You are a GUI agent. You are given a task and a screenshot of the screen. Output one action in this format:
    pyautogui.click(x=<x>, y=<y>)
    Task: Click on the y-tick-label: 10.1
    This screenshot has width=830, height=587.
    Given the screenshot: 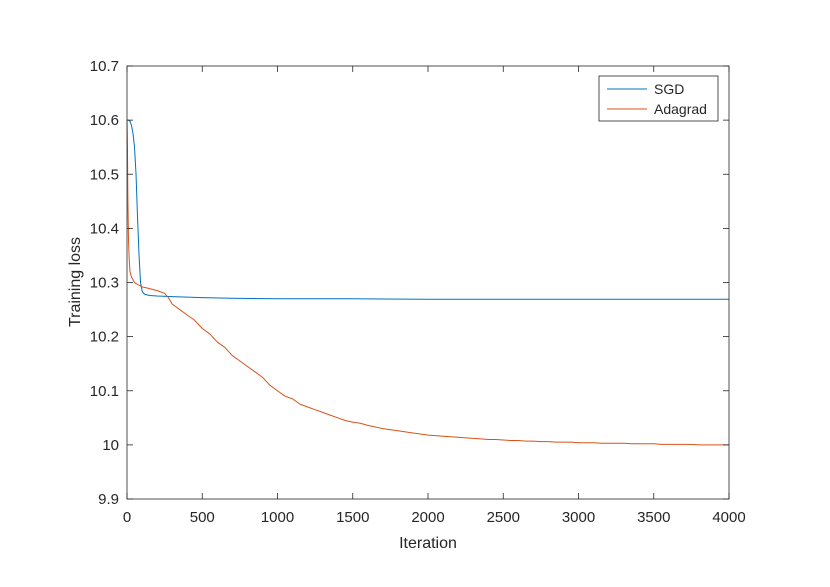 What is the action you would take?
    pyautogui.click(x=104, y=391)
    